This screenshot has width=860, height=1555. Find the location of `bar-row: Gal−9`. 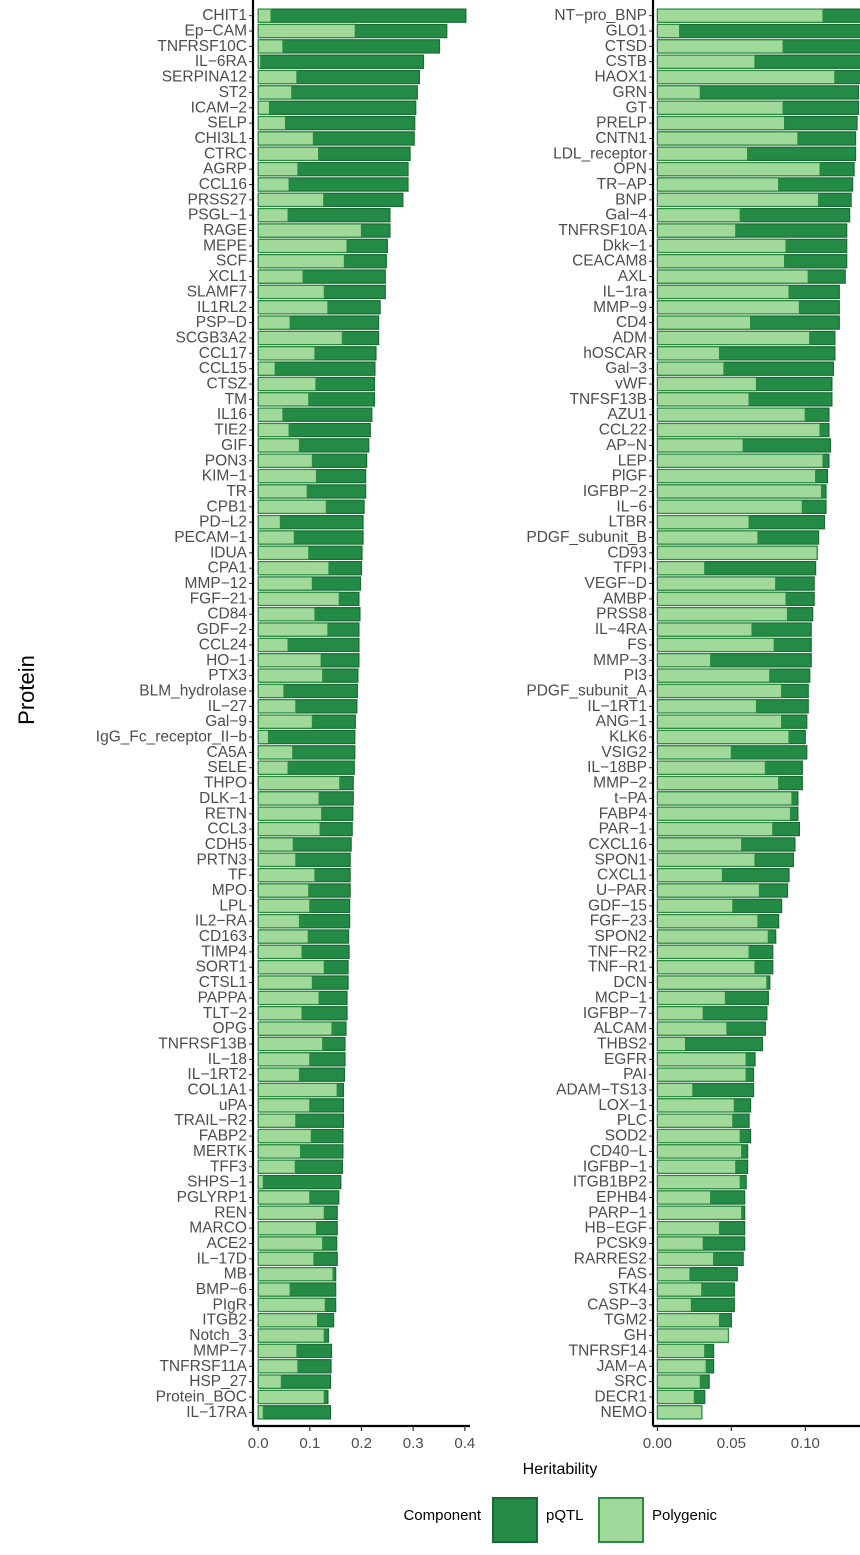

bar-row: Gal−9 is located at coordinates (280, 721).